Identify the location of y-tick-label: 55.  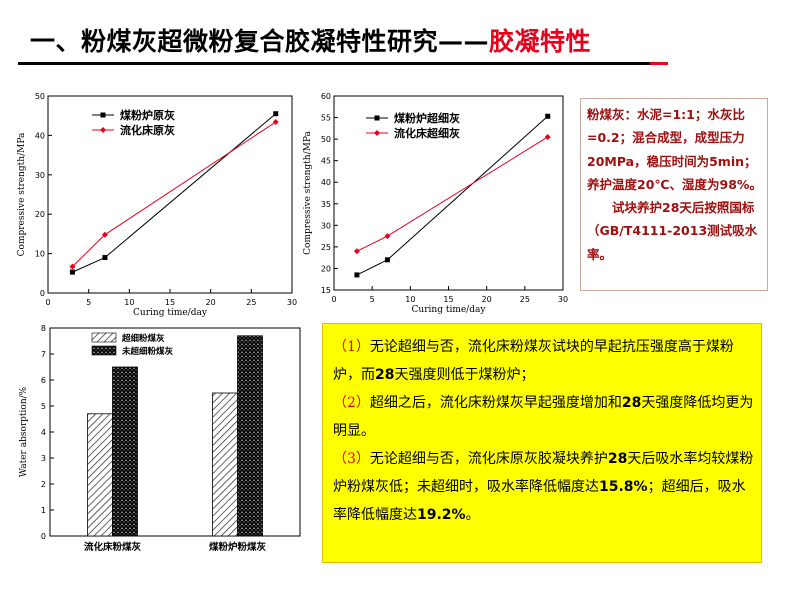
(326, 118).